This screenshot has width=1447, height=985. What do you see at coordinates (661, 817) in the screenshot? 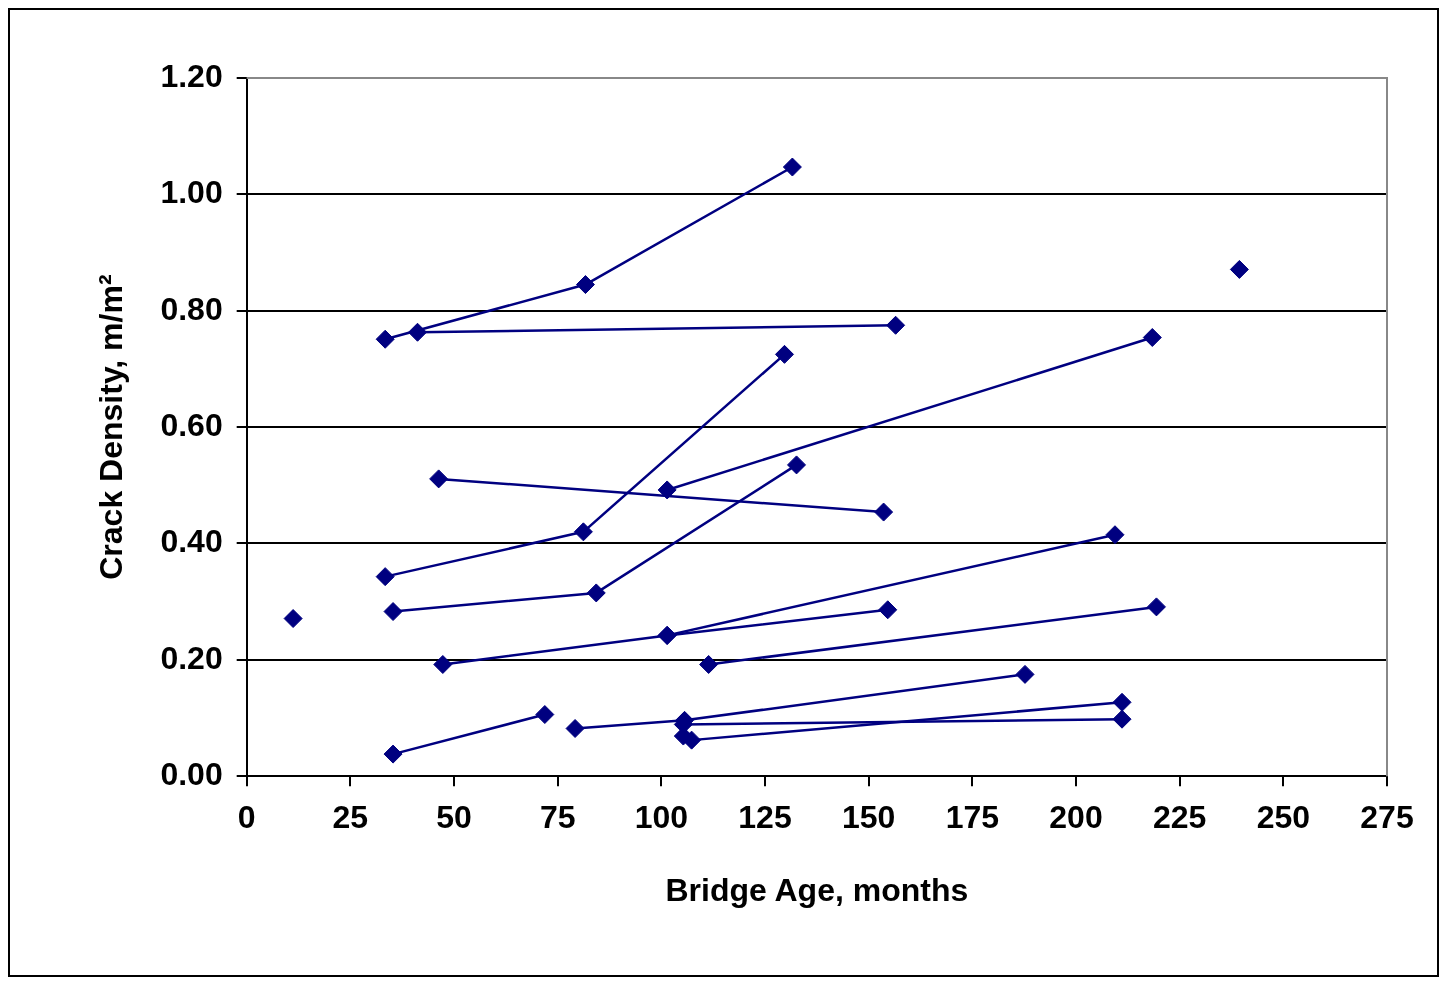
I see `x-tick-label: 100` at bounding box center [661, 817].